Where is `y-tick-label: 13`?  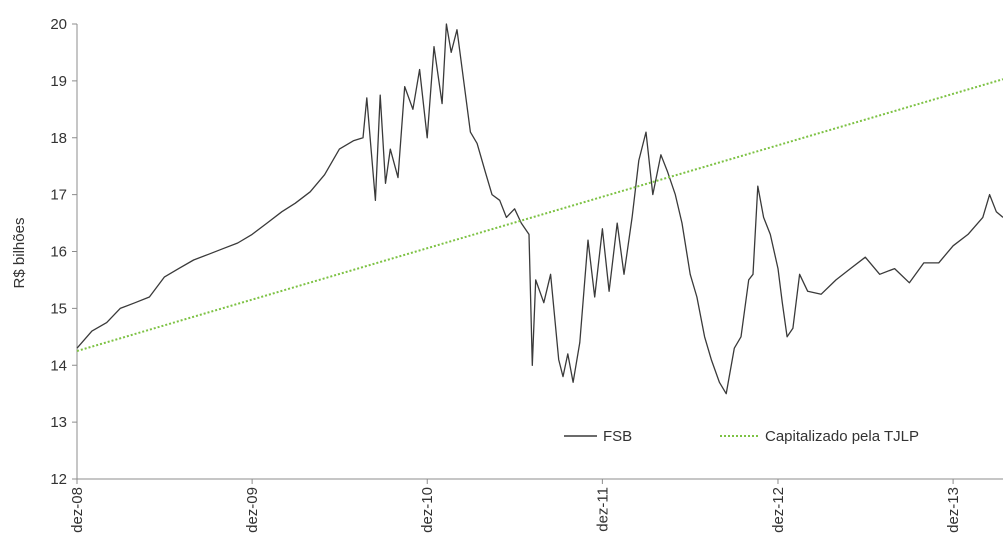
y-tick-label: 13 is located at coordinates (58, 422).